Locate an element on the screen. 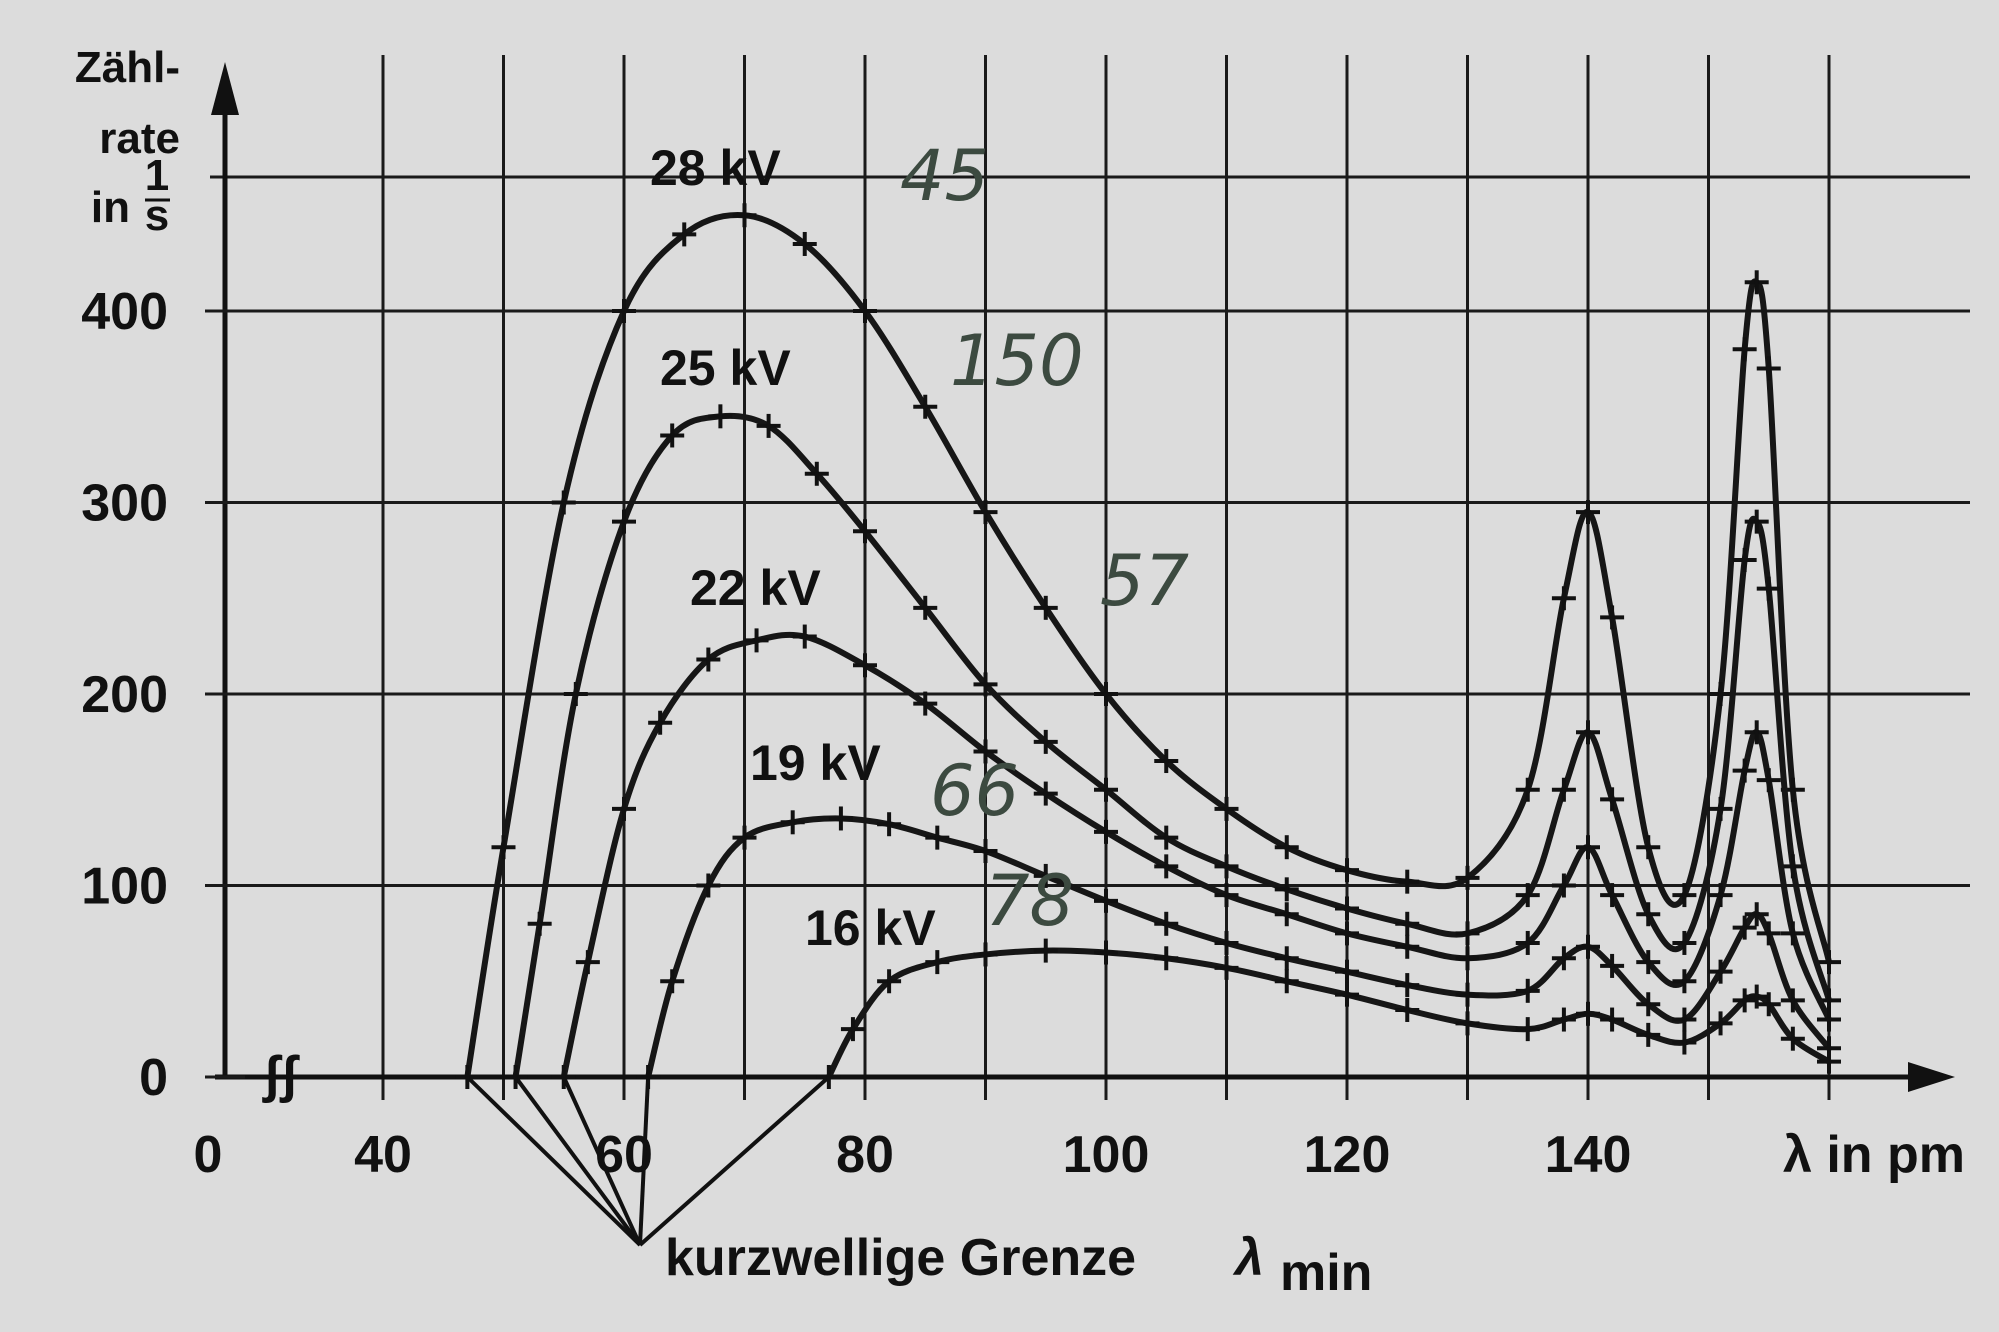  handwritten-note: 45 is located at coordinates (944, 176).